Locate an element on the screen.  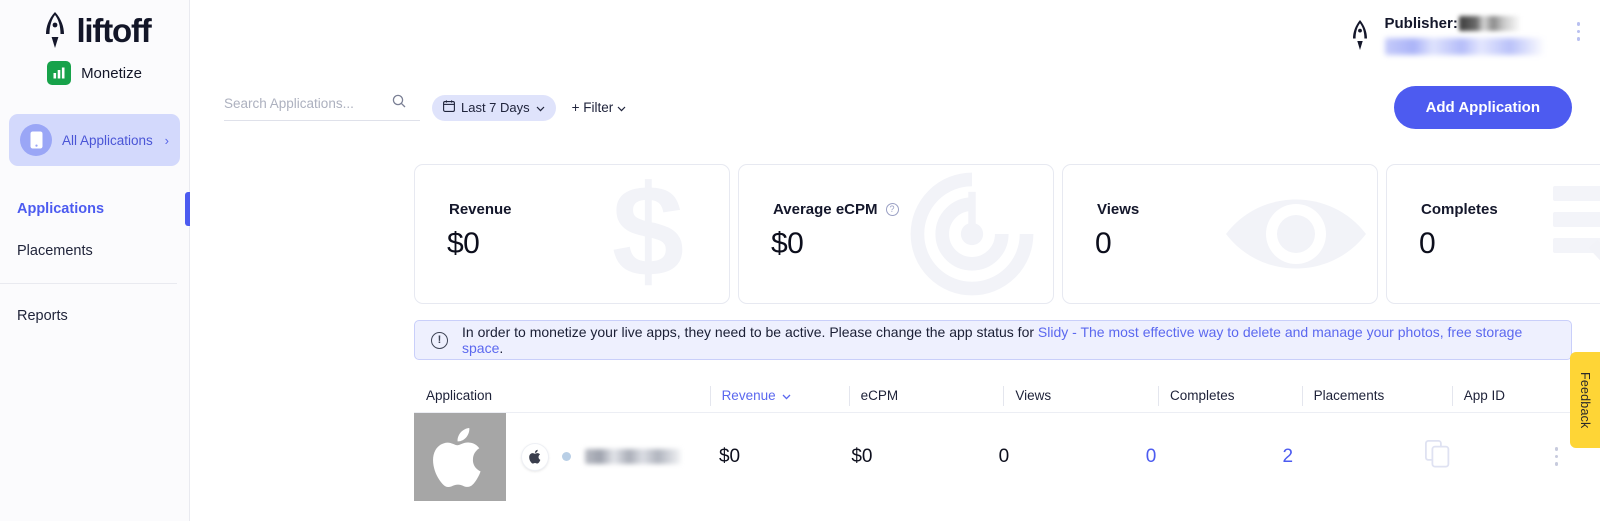
exclamation-circle-icon: ! is located at coordinates (439, 340).